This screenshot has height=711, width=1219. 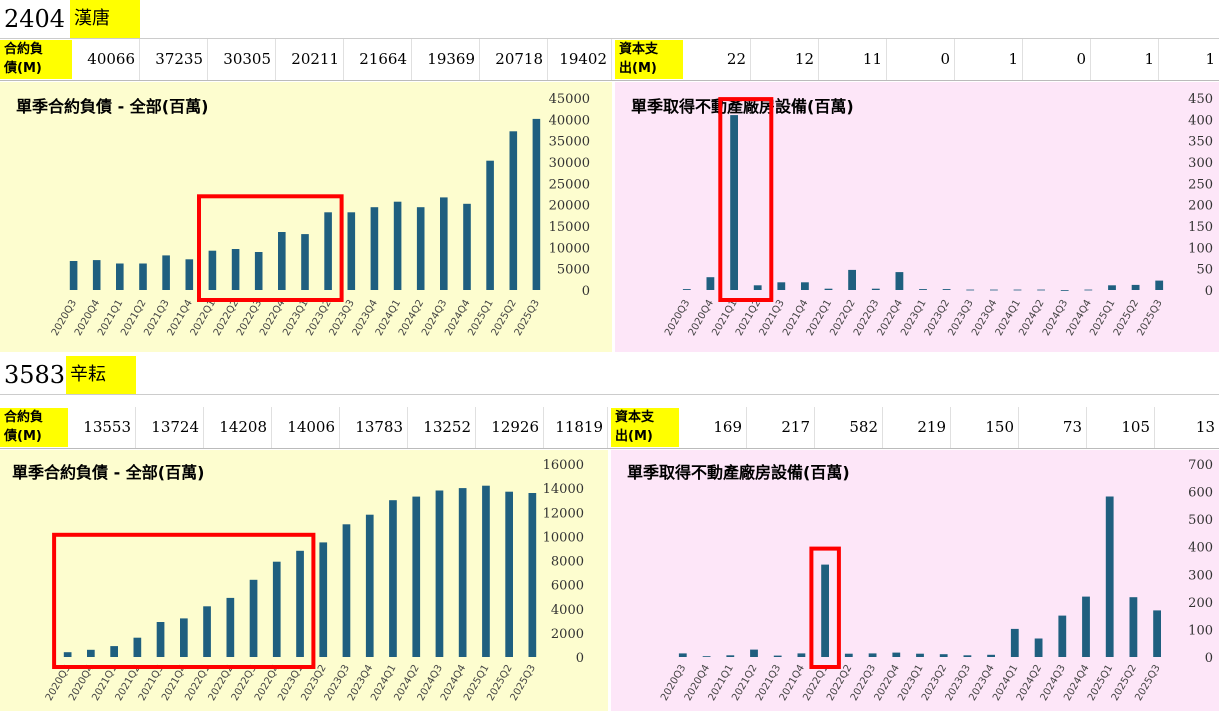 What do you see at coordinates (573, 270) in the screenshot?
I see `y-tick-label: 5000` at bounding box center [573, 270].